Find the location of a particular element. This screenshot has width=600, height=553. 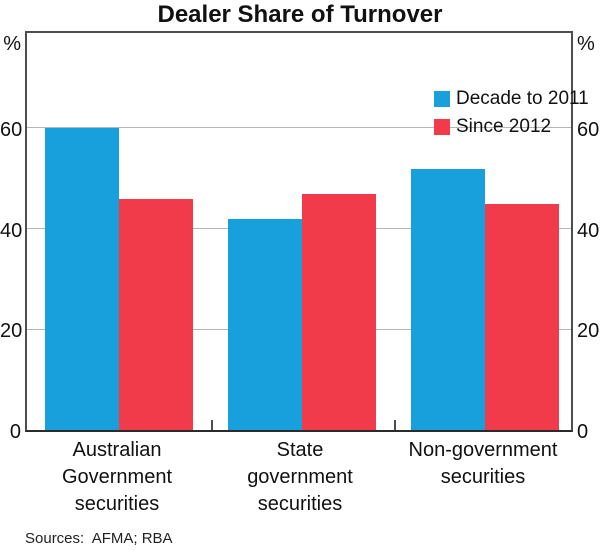

y-tick-label-left-60: 60 is located at coordinates (11, 130).